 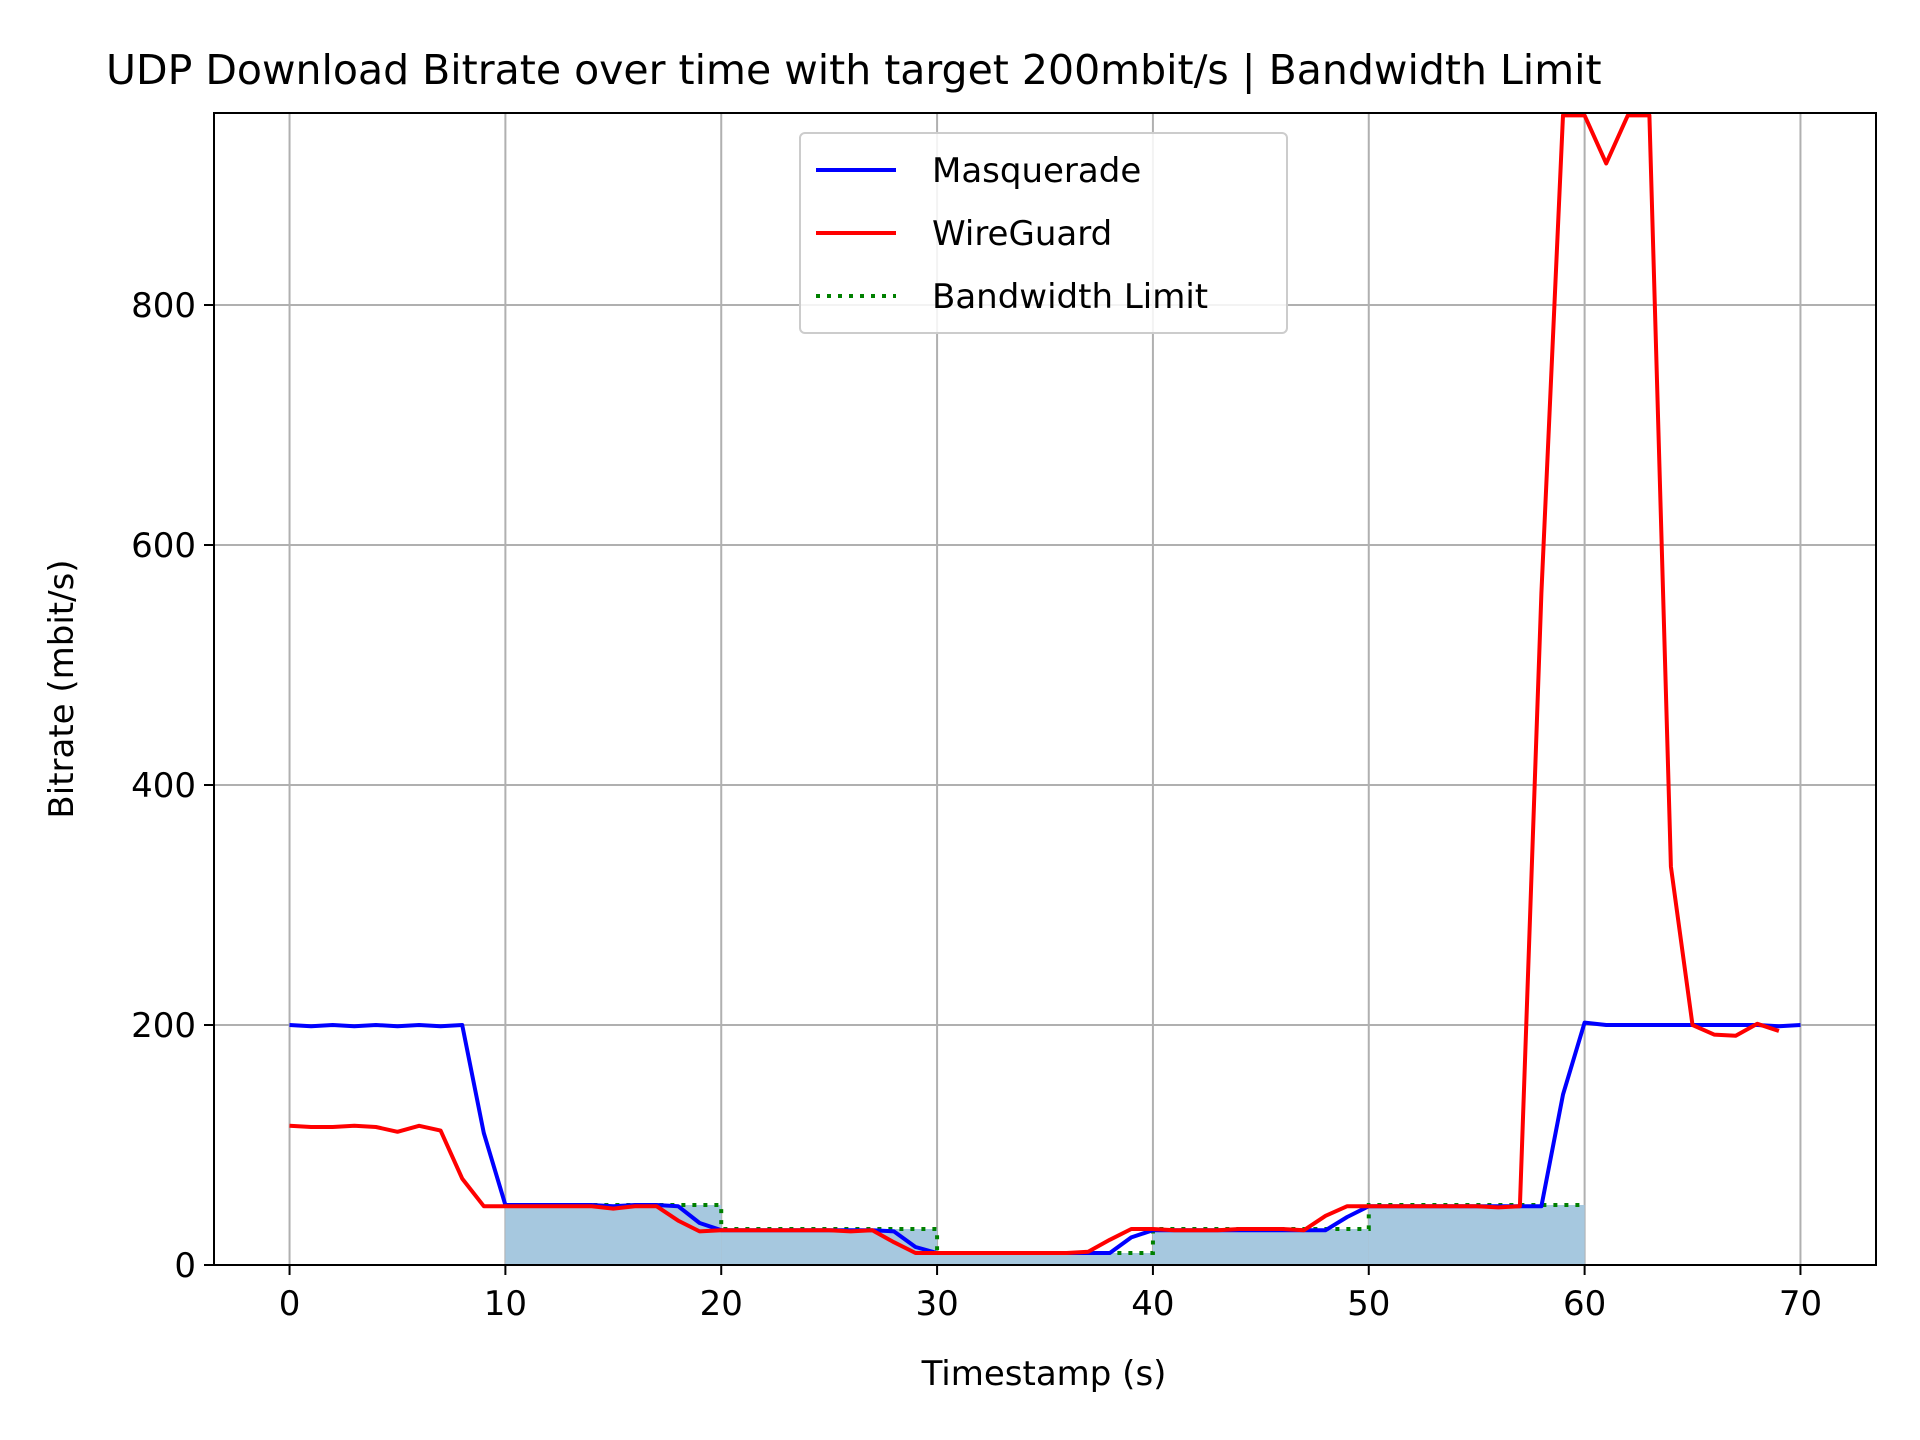 I want to click on x-tick-label: 60, so click(x=1584, y=1304).